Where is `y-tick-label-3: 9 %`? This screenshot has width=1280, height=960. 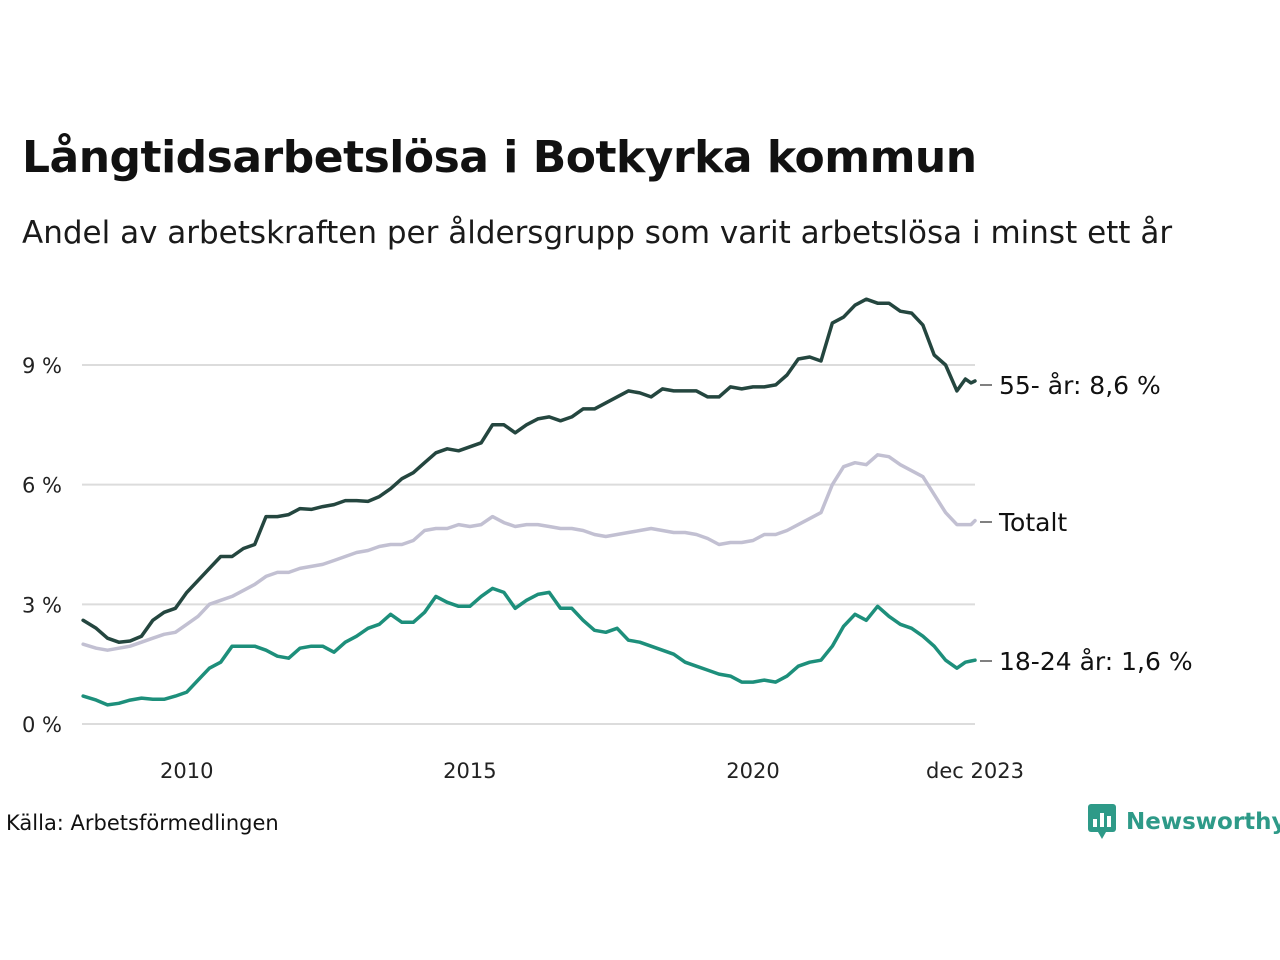
y-tick-label-3: 9 % is located at coordinates (42, 366).